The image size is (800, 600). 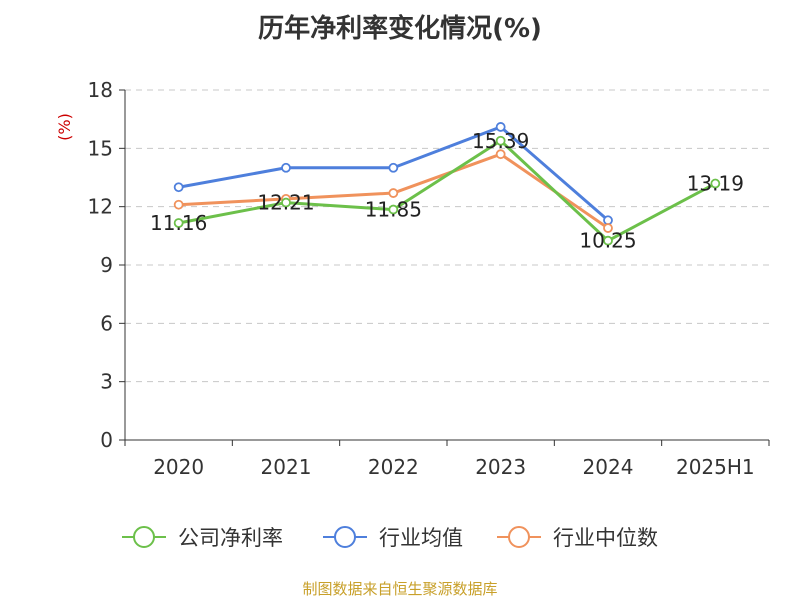 I want to click on y-tick-label: 6, so click(x=106, y=323).